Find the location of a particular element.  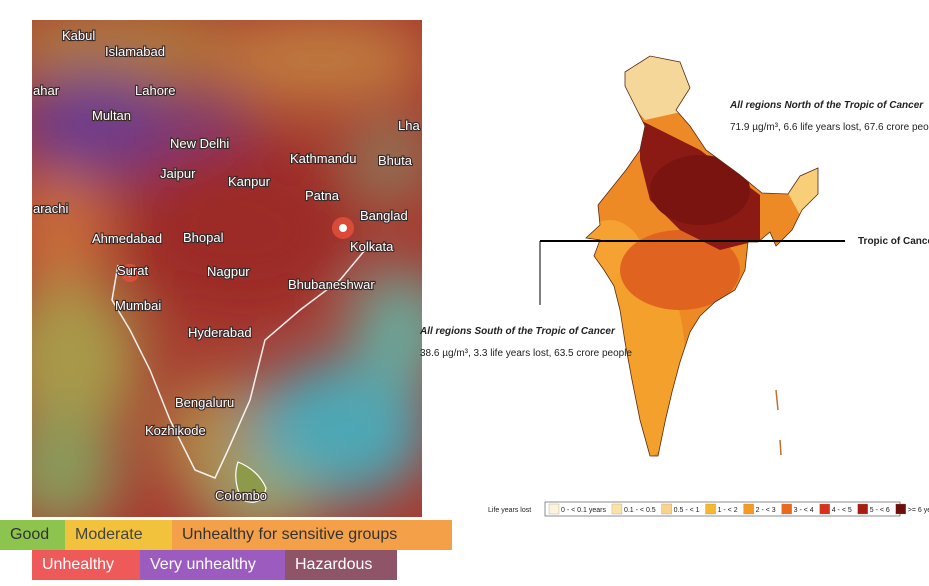

city-label: Hyderabad is located at coordinates (220, 332).